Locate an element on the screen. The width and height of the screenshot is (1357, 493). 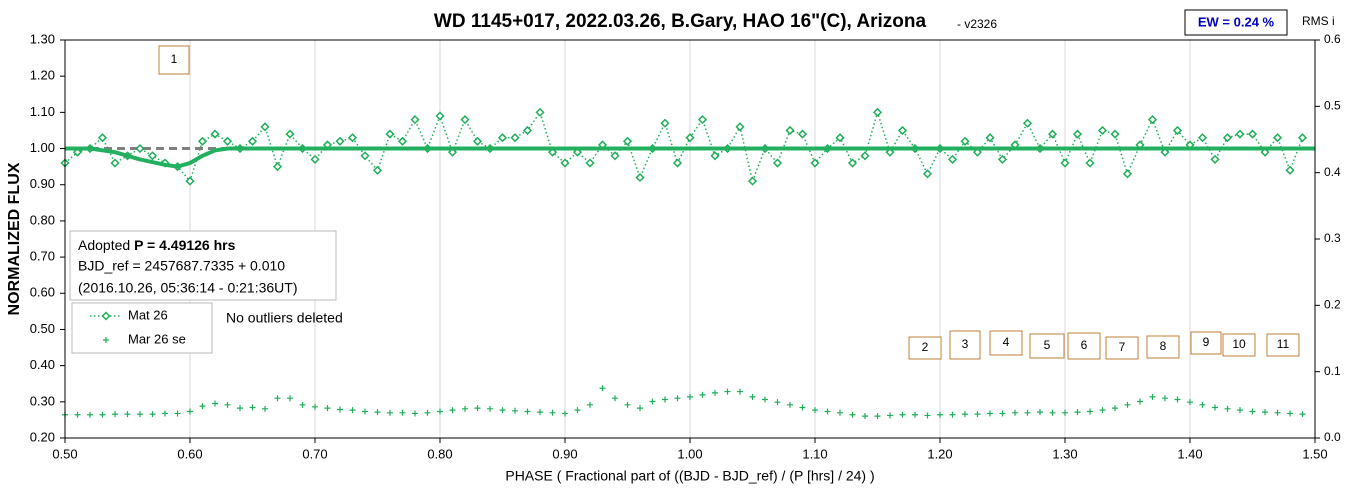
info-prefix: Adopted is located at coordinates (106, 245).